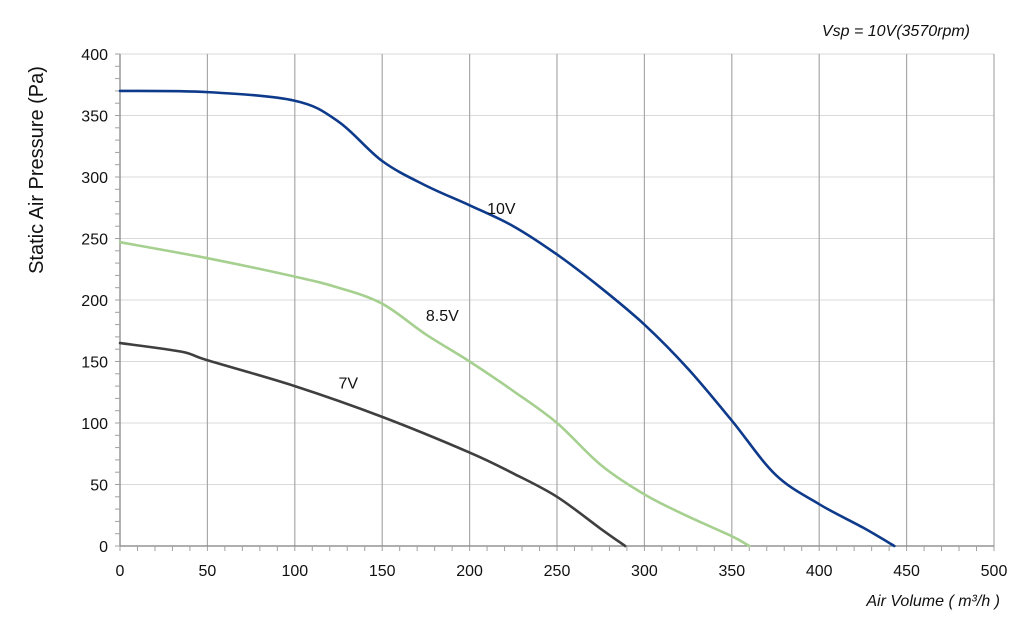 The width and height of the screenshot is (1024, 622). I want to click on y-tick-label: 300, so click(94, 178).